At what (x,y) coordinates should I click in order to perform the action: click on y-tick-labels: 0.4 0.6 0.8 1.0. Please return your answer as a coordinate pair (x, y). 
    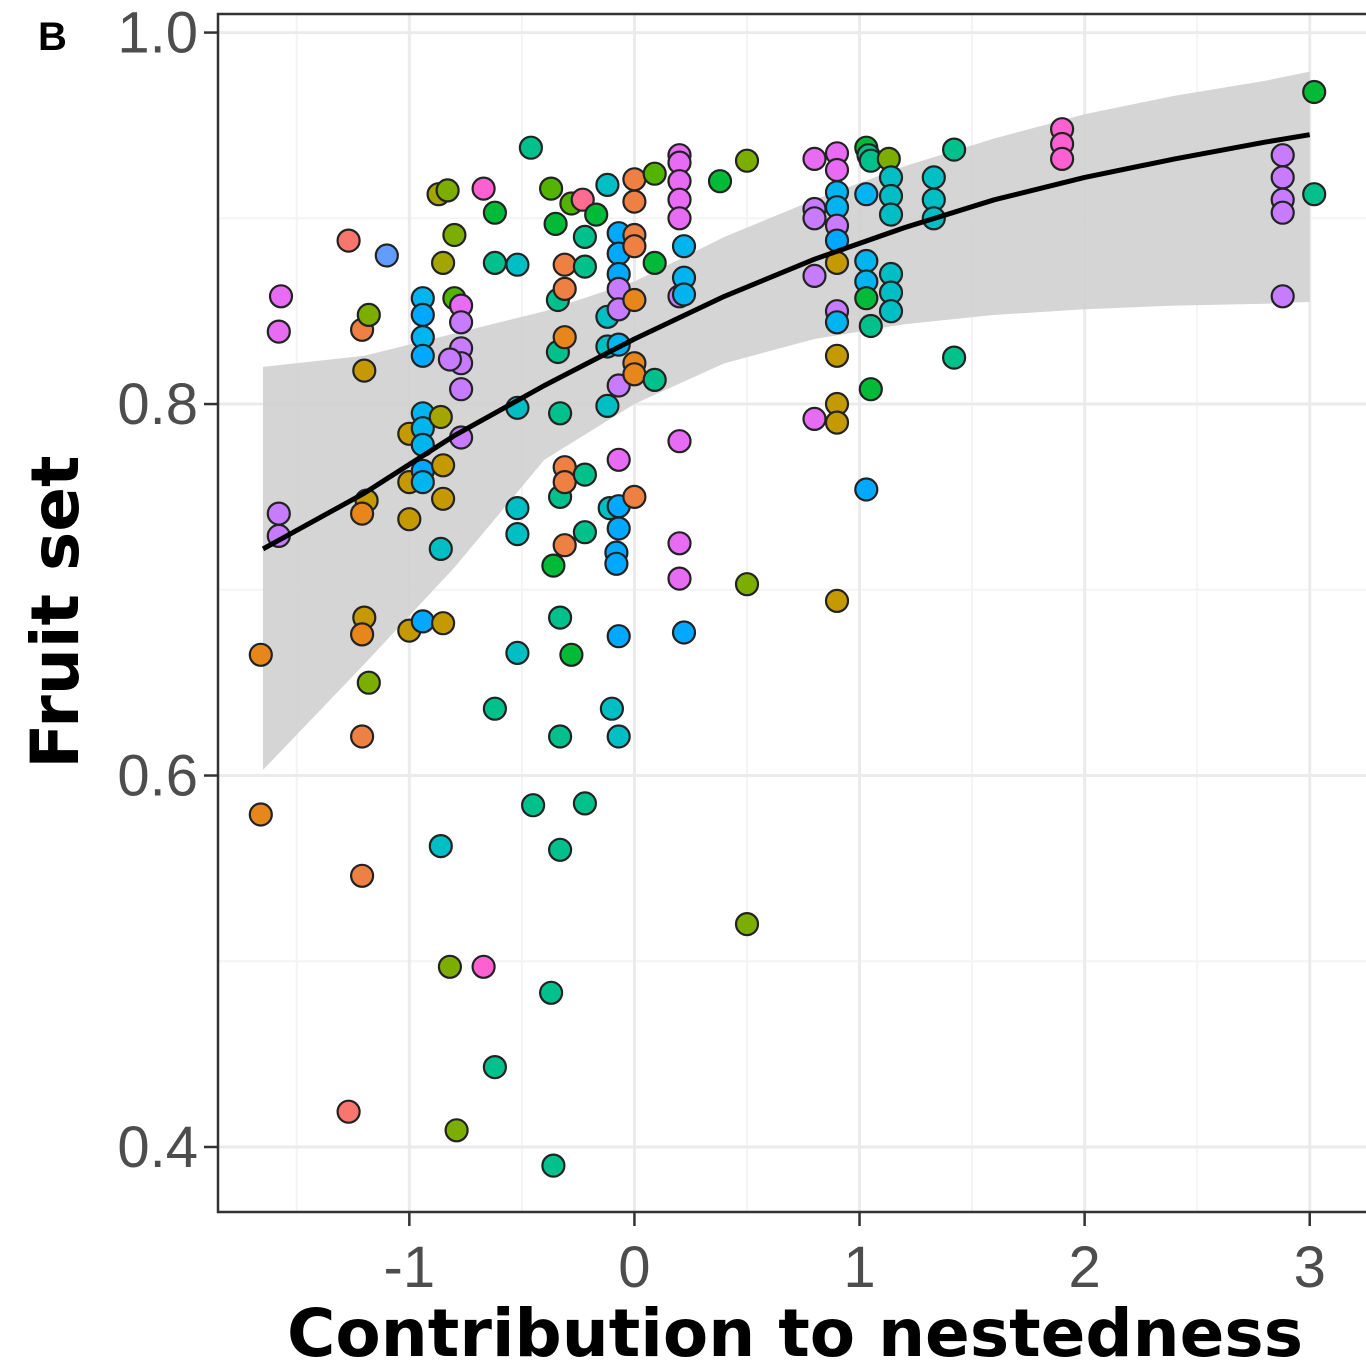
    Looking at the image, I should click on (157, 590).